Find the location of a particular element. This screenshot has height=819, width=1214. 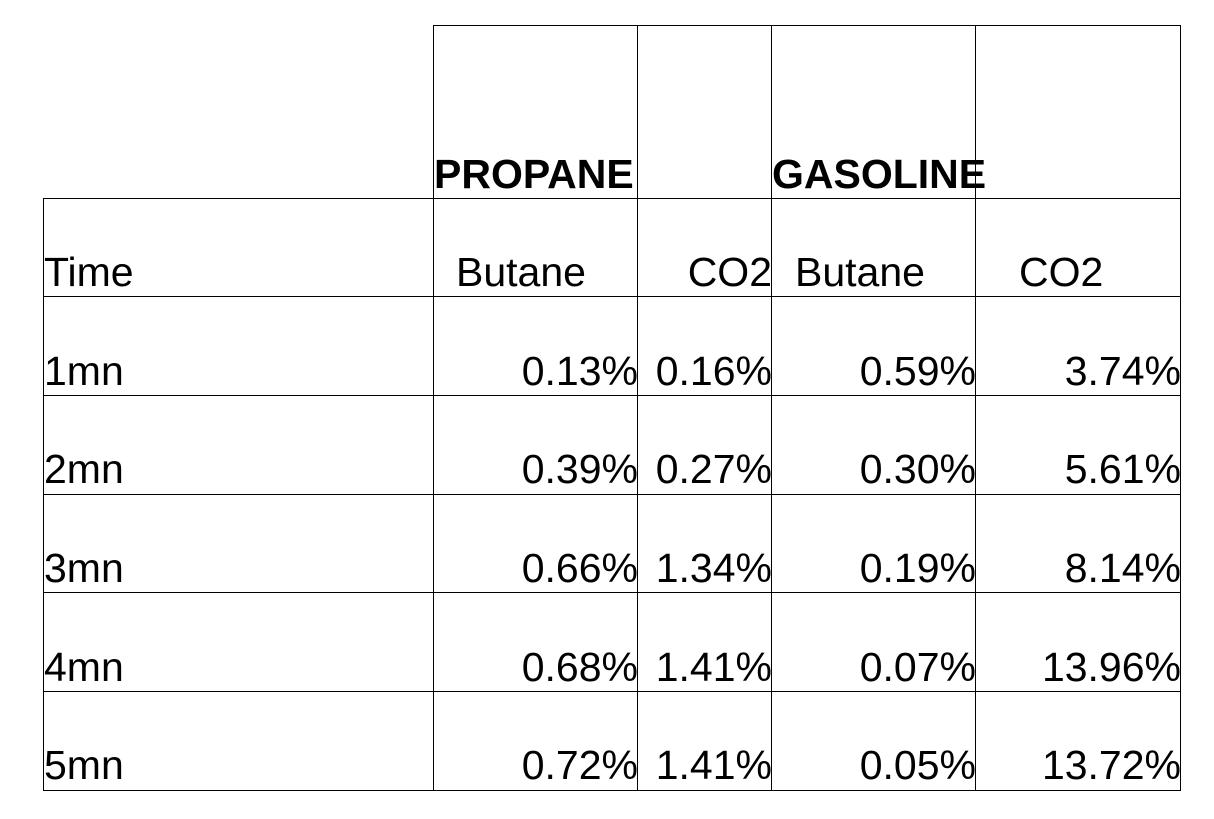

group-header-gasoline: GASOLINE is located at coordinates (879, 174).